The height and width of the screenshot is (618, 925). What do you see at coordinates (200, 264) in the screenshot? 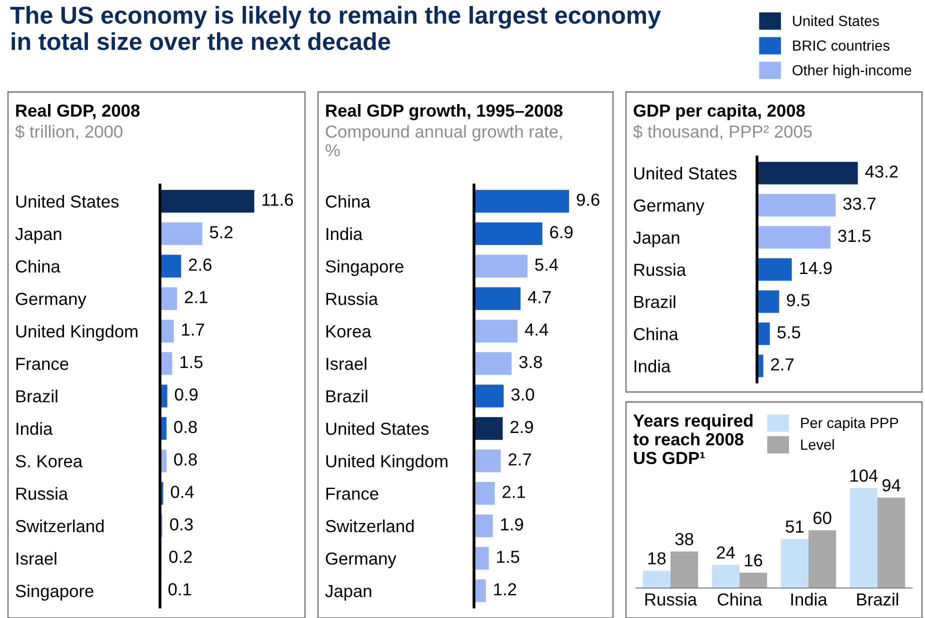
I see `data-label: 2.6` at bounding box center [200, 264].